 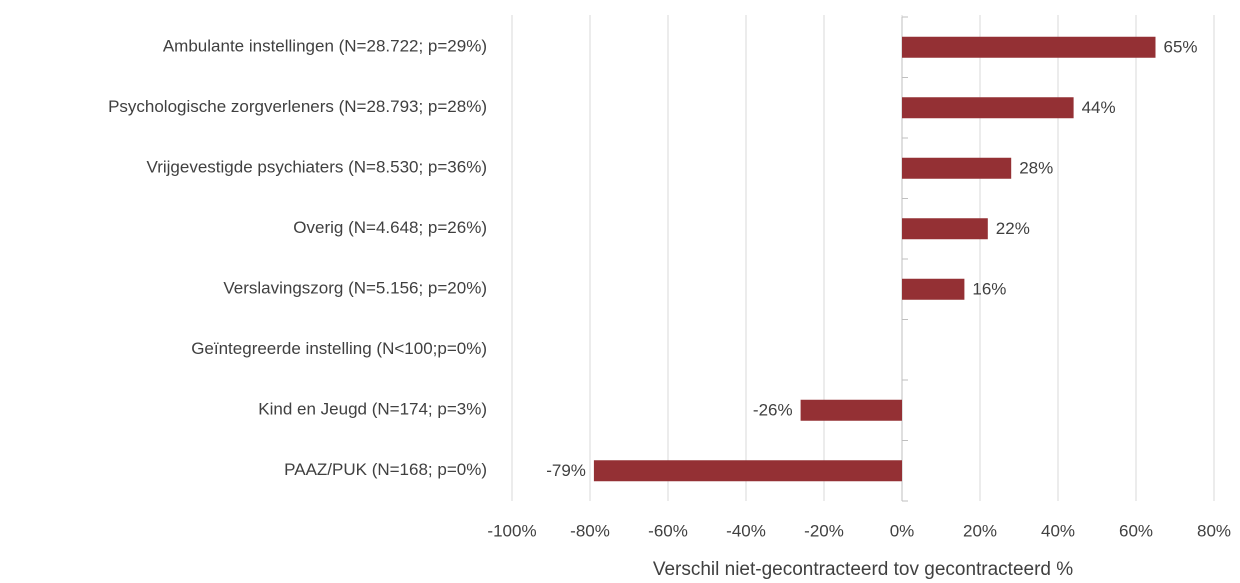 I want to click on value-label: 28%, so click(x=1036, y=168).